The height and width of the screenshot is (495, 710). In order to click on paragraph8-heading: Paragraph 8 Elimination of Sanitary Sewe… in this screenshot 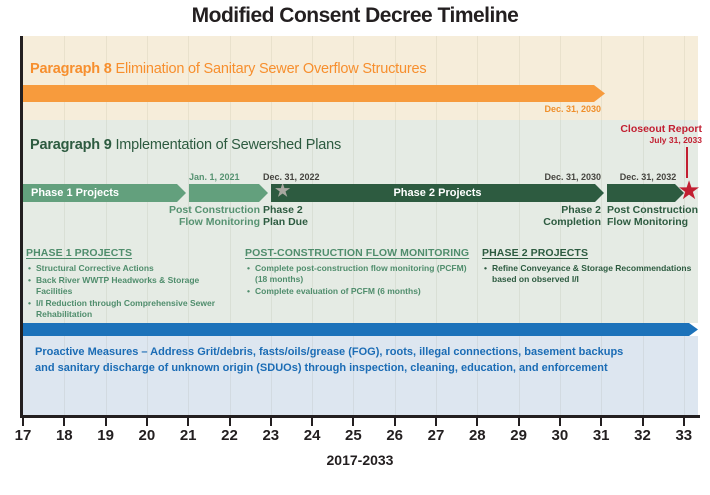, I will do `click(228, 69)`.